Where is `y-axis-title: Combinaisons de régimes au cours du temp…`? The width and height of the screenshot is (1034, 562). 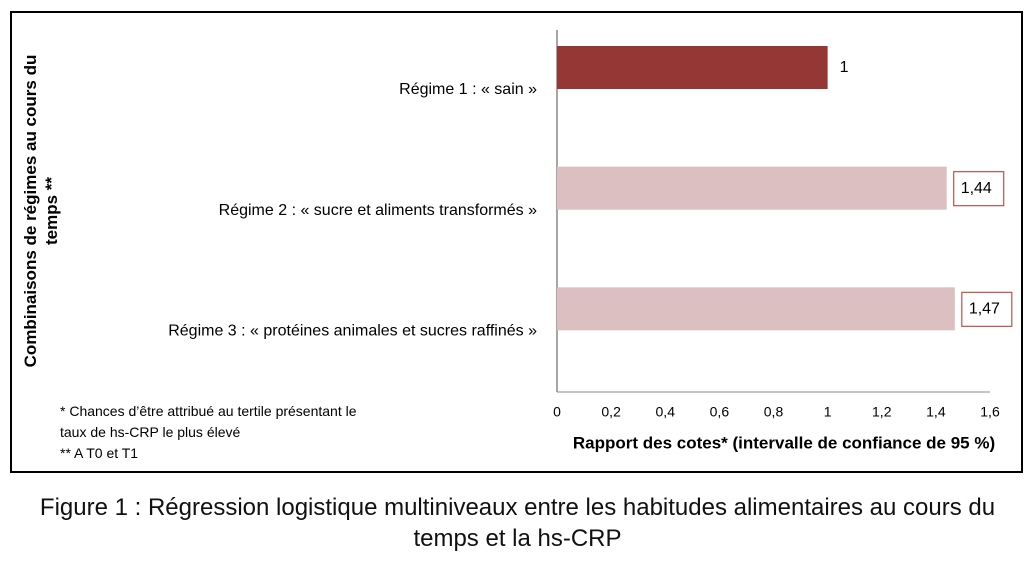 y-axis-title: Combinaisons de régimes au cours du temp… is located at coordinates (41, 211).